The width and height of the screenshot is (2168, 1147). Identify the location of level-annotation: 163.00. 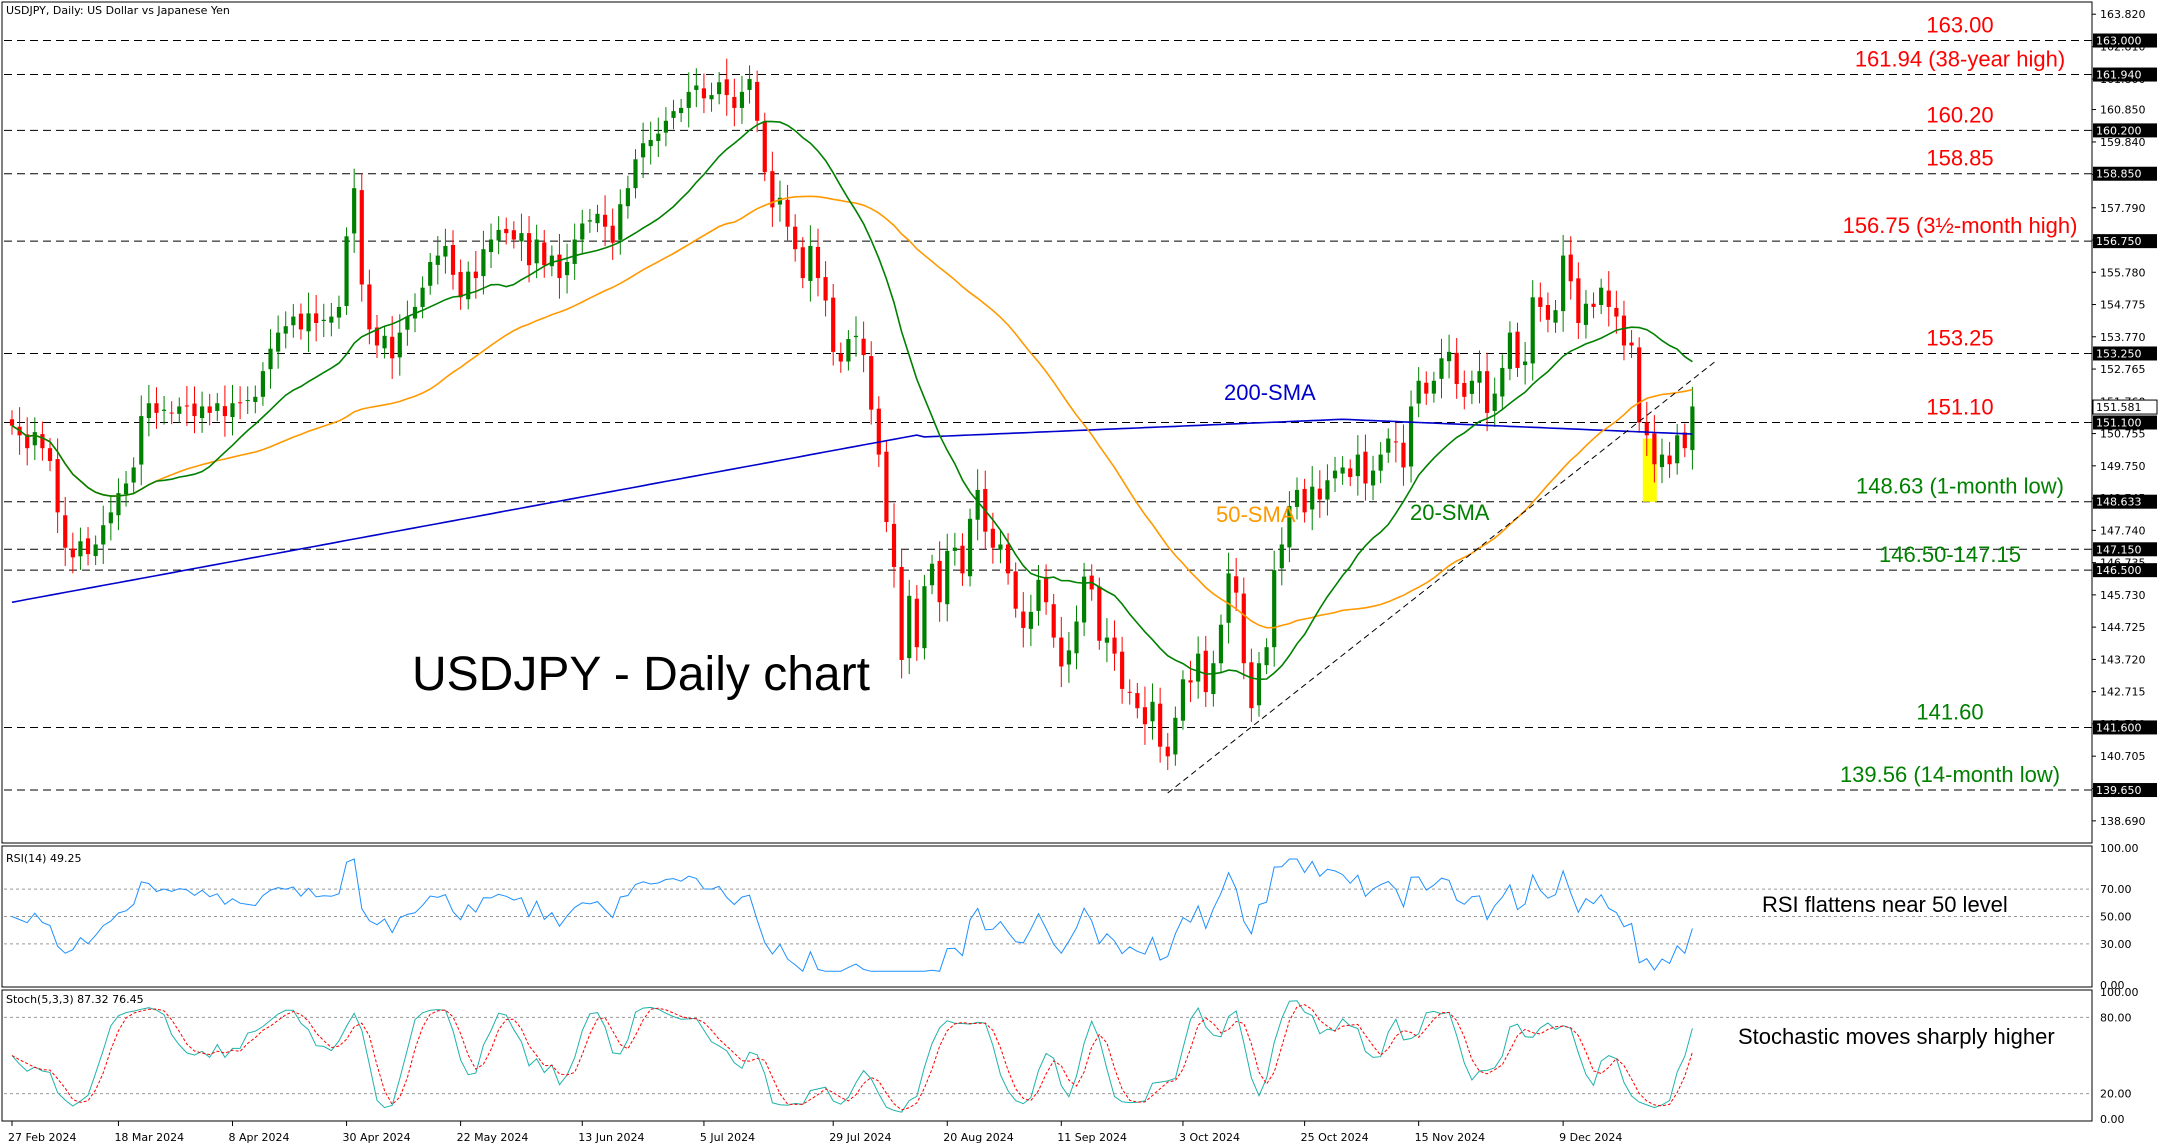
(1959, 25).